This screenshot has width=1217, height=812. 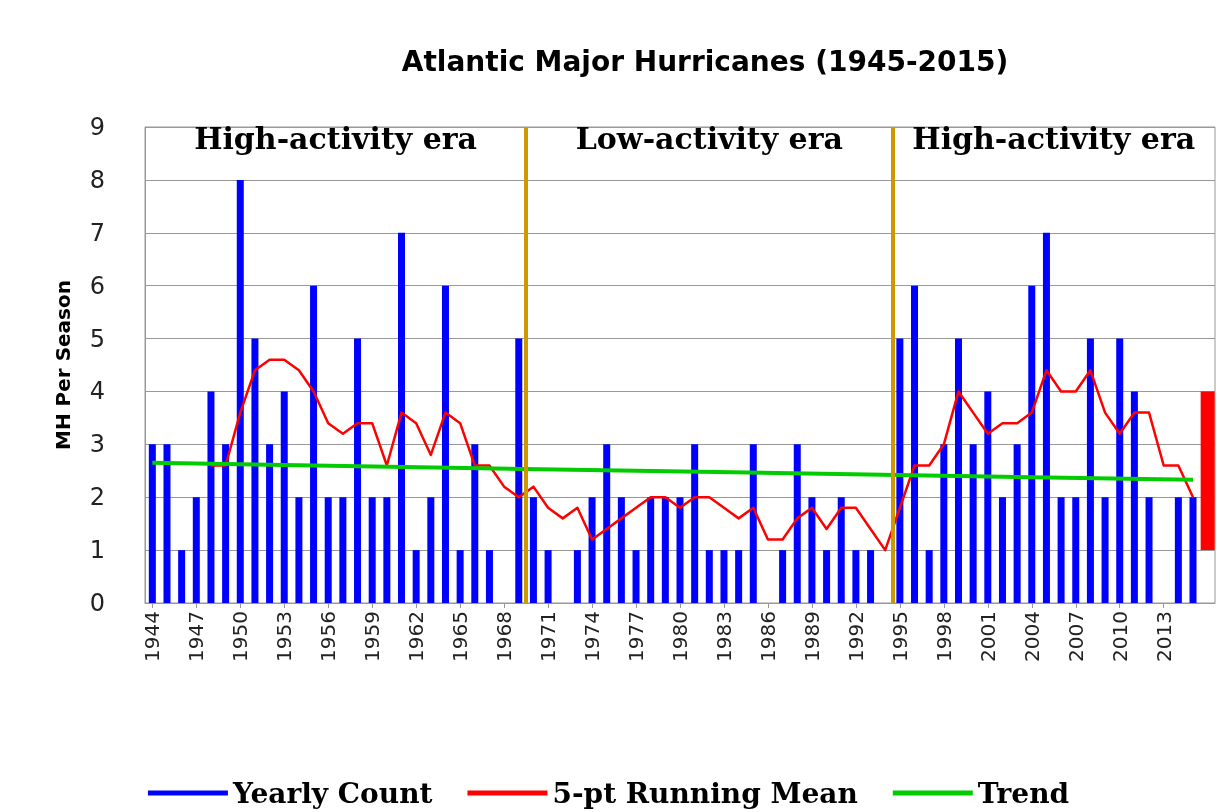 What do you see at coordinates (855, 636) in the screenshot?
I see `x-tick-label: 1992` at bounding box center [855, 636].